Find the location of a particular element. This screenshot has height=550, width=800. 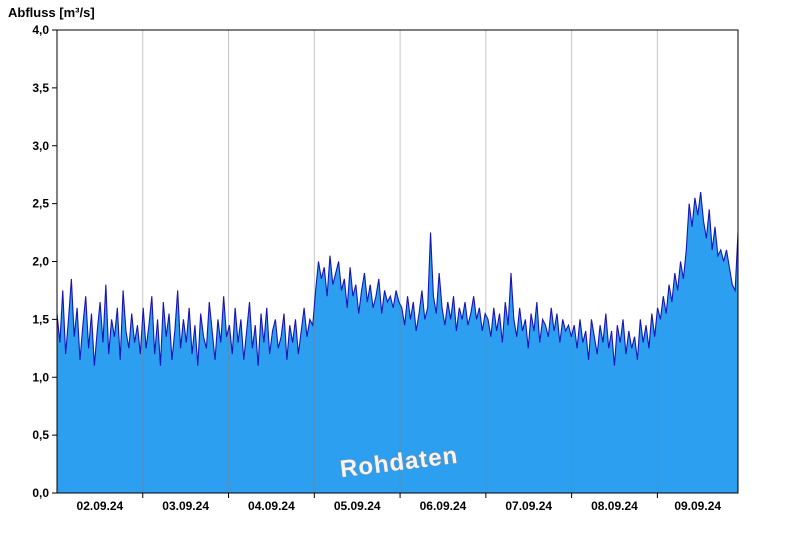

x-tick-label: 06.09.24 is located at coordinates (443, 506).